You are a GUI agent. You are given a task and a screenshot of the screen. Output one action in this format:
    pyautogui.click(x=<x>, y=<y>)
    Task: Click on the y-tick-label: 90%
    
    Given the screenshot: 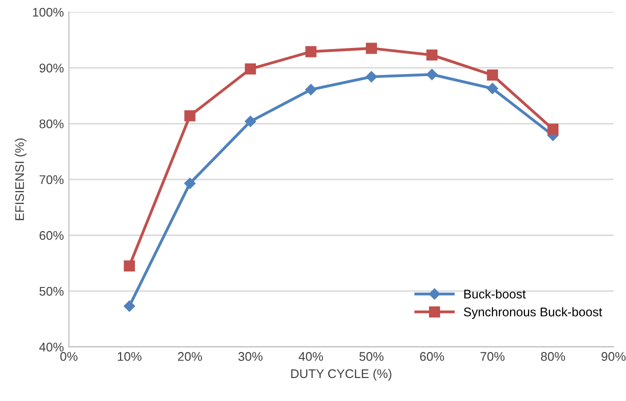 What is the action you would take?
    pyautogui.click(x=52, y=68)
    